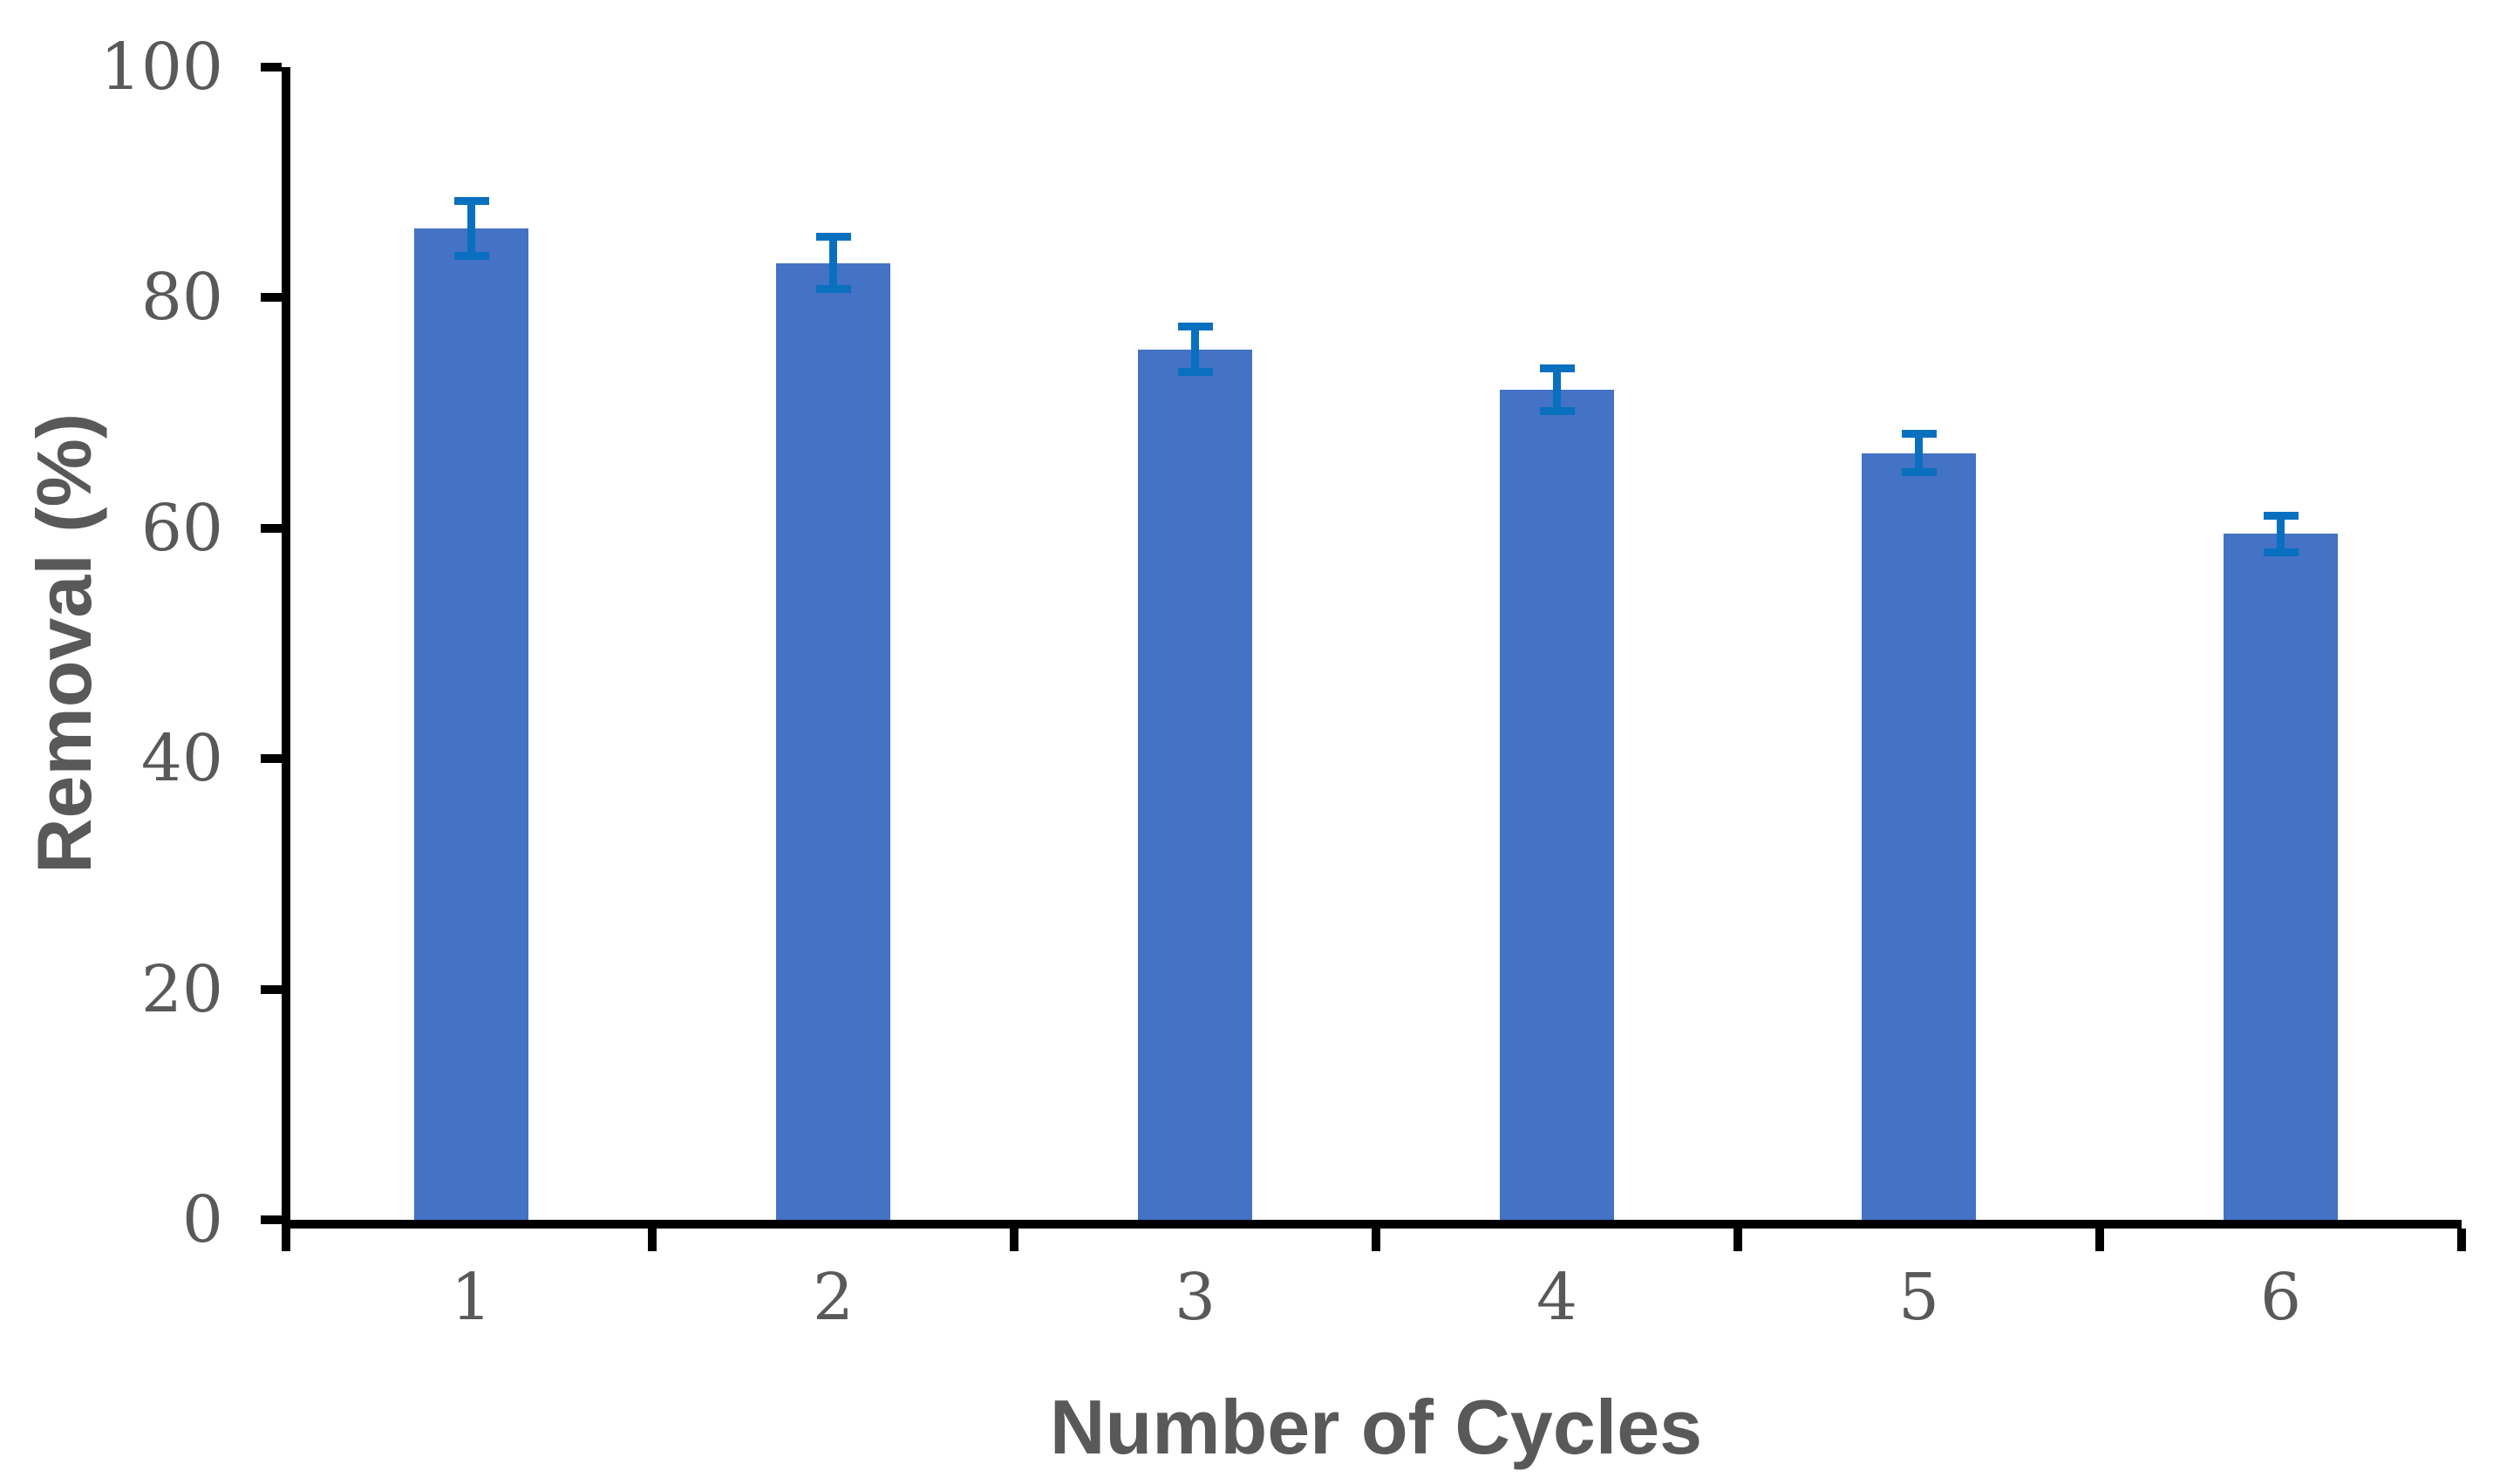 This screenshot has width=2493, height=1484. What do you see at coordinates (834, 1297) in the screenshot?
I see `x-category-label: 2` at bounding box center [834, 1297].